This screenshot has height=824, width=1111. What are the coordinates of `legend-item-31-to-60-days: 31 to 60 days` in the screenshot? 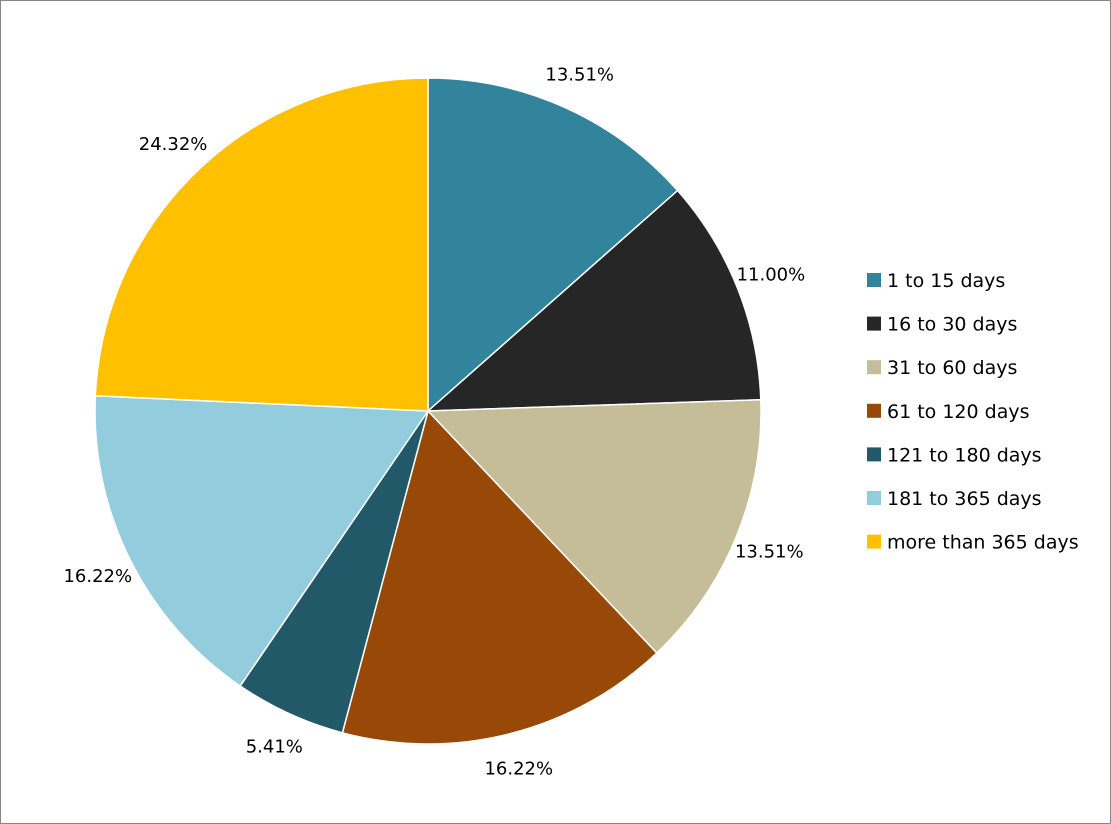 It's located at (942, 368).